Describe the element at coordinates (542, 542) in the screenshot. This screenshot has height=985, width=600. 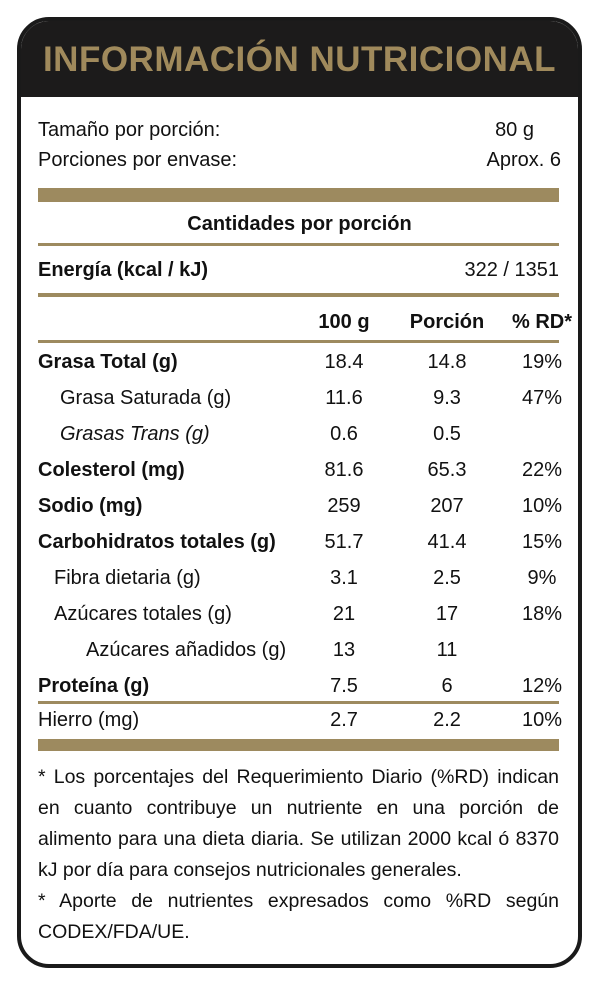
I see `value-rd: 15%` at that location.